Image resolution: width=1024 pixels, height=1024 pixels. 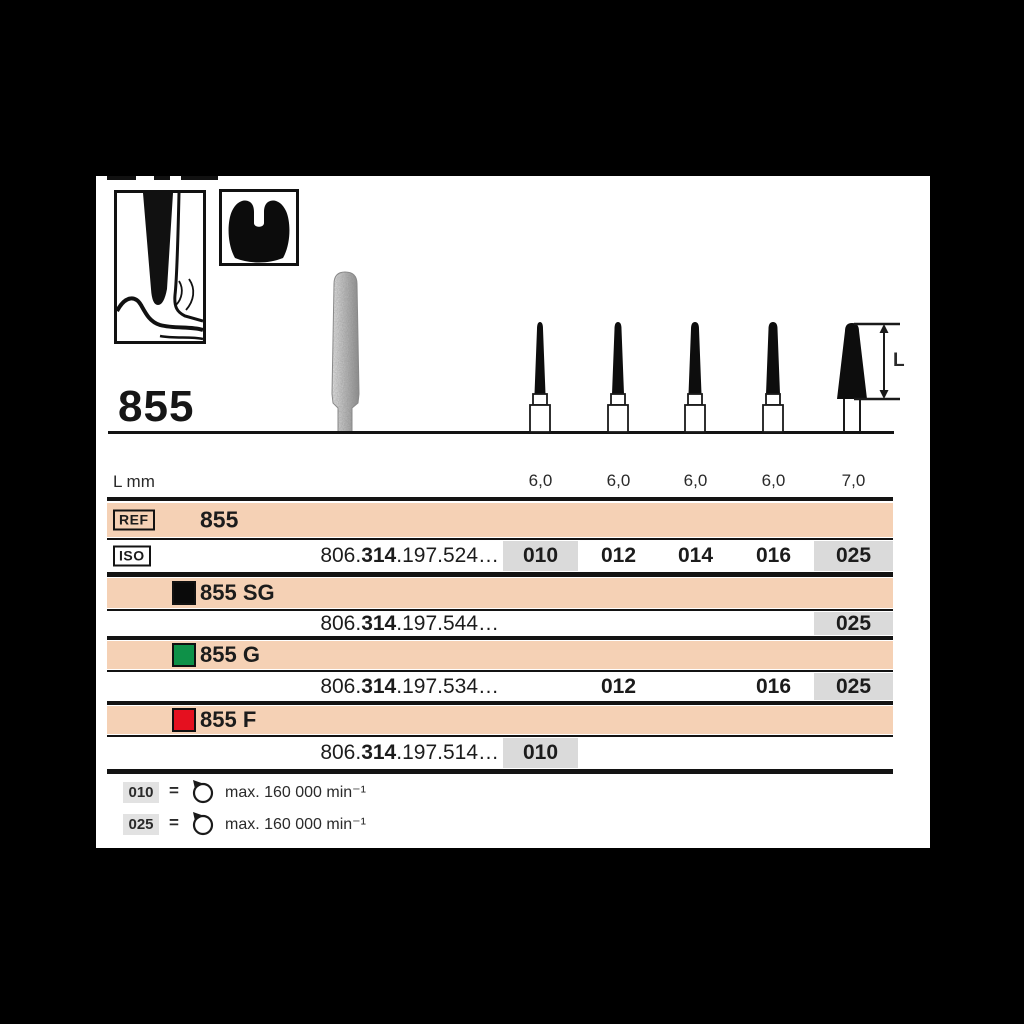 I want to click on grit-color-square-green, so click(x=184, y=655).